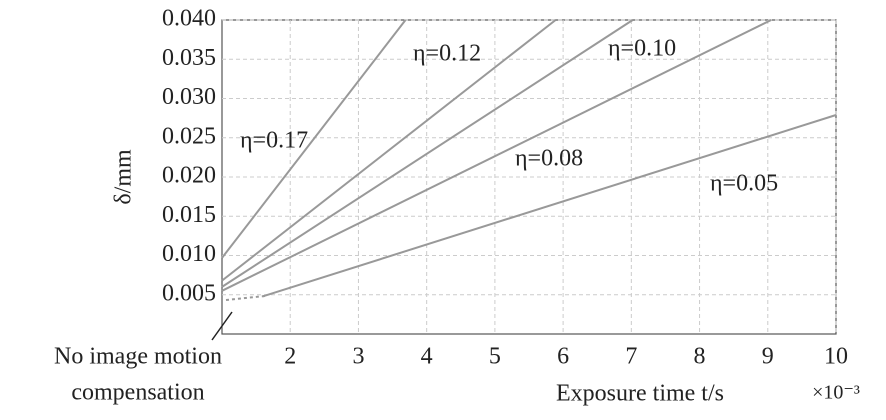 This screenshot has height=420, width=886. I want to click on x-tick-label: 7, so click(631, 357).